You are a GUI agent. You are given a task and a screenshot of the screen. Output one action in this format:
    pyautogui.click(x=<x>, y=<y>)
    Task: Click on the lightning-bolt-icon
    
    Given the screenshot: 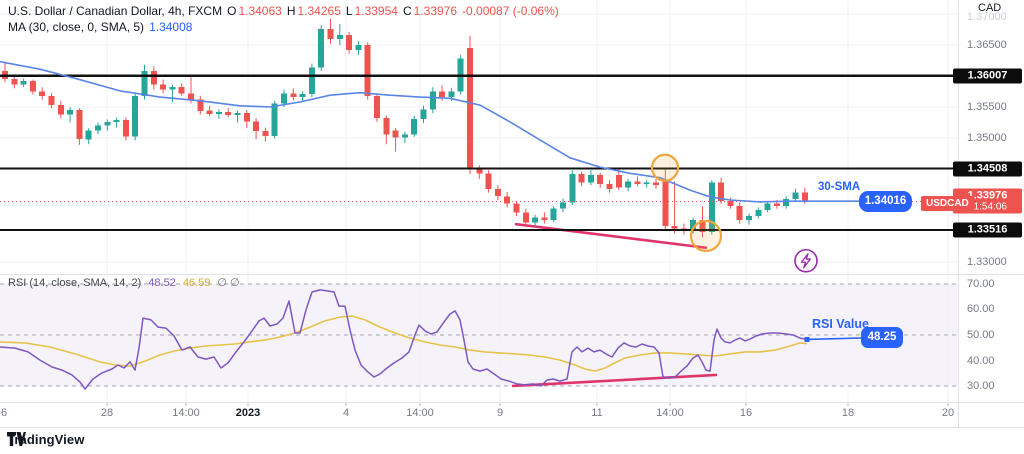 What is the action you would take?
    pyautogui.click(x=805, y=261)
    